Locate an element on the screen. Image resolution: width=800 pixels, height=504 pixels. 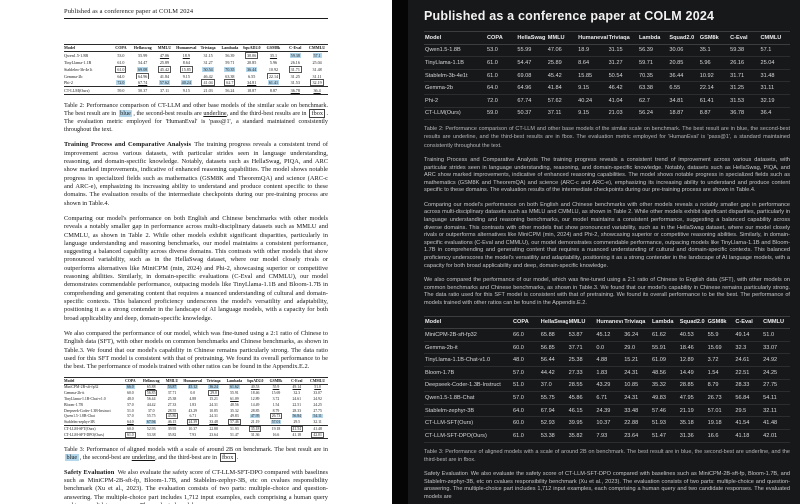
value-cell: 31.15 is located at coordinates (208, 56).